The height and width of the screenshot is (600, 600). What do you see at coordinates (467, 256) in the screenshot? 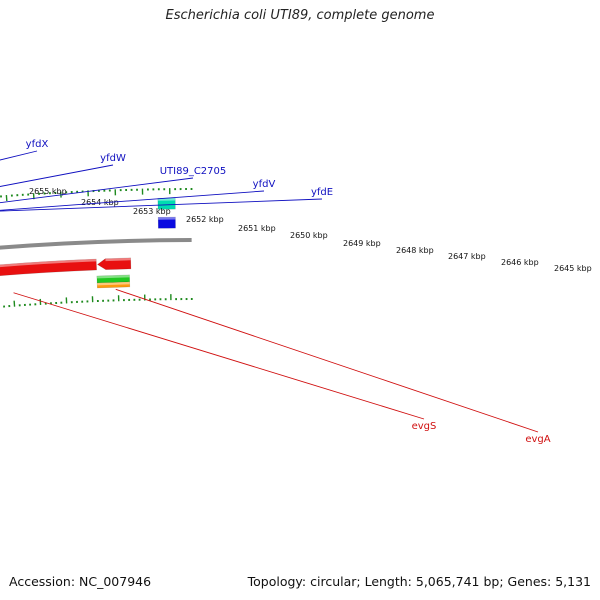
I see `kbp-label: 2647 kbp` at bounding box center [467, 256].